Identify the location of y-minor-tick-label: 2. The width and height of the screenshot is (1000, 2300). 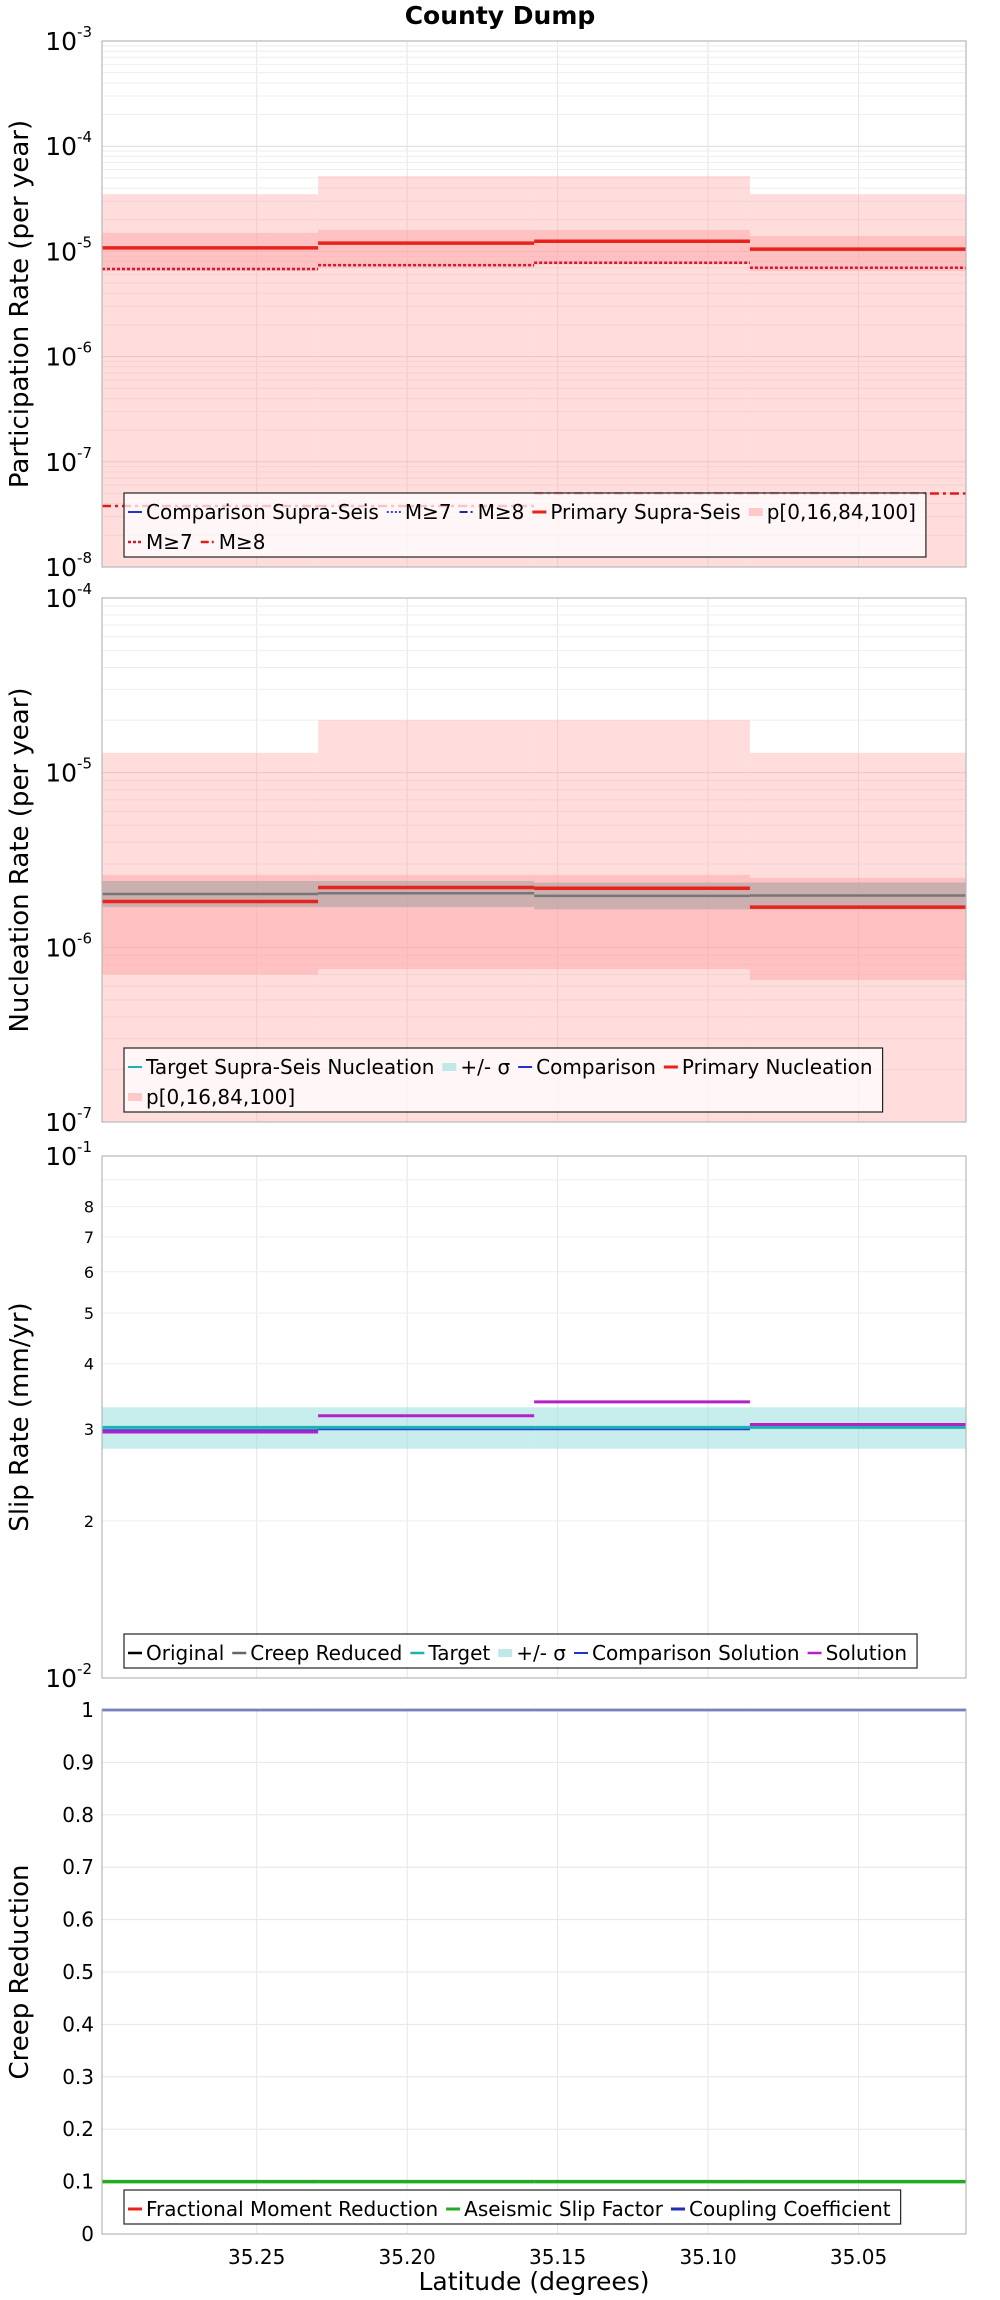
(89, 1521).